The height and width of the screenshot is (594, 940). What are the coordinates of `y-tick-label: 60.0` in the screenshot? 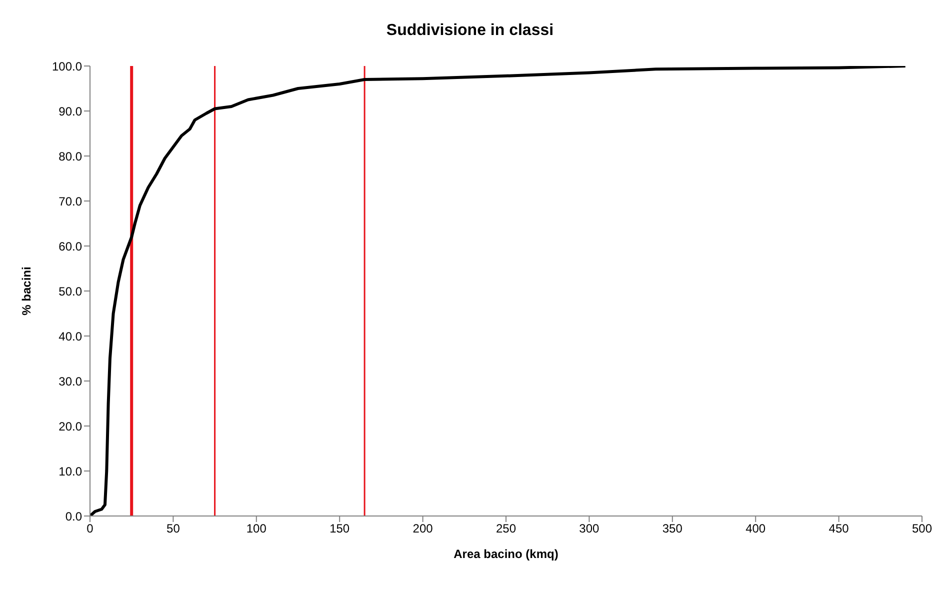 It's located at (70, 246).